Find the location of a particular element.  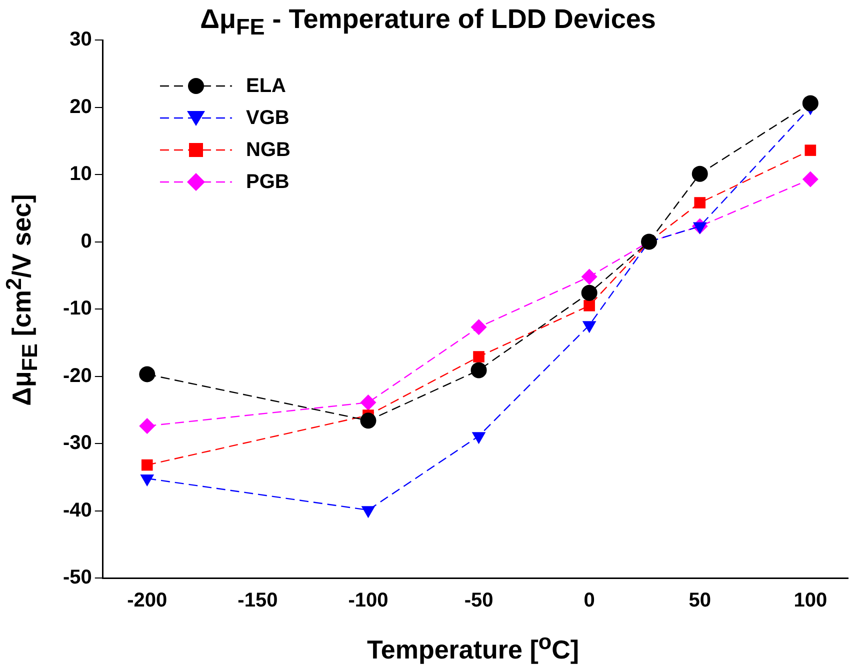

x-tick-label: 0 is located at coordinates (589, 601).